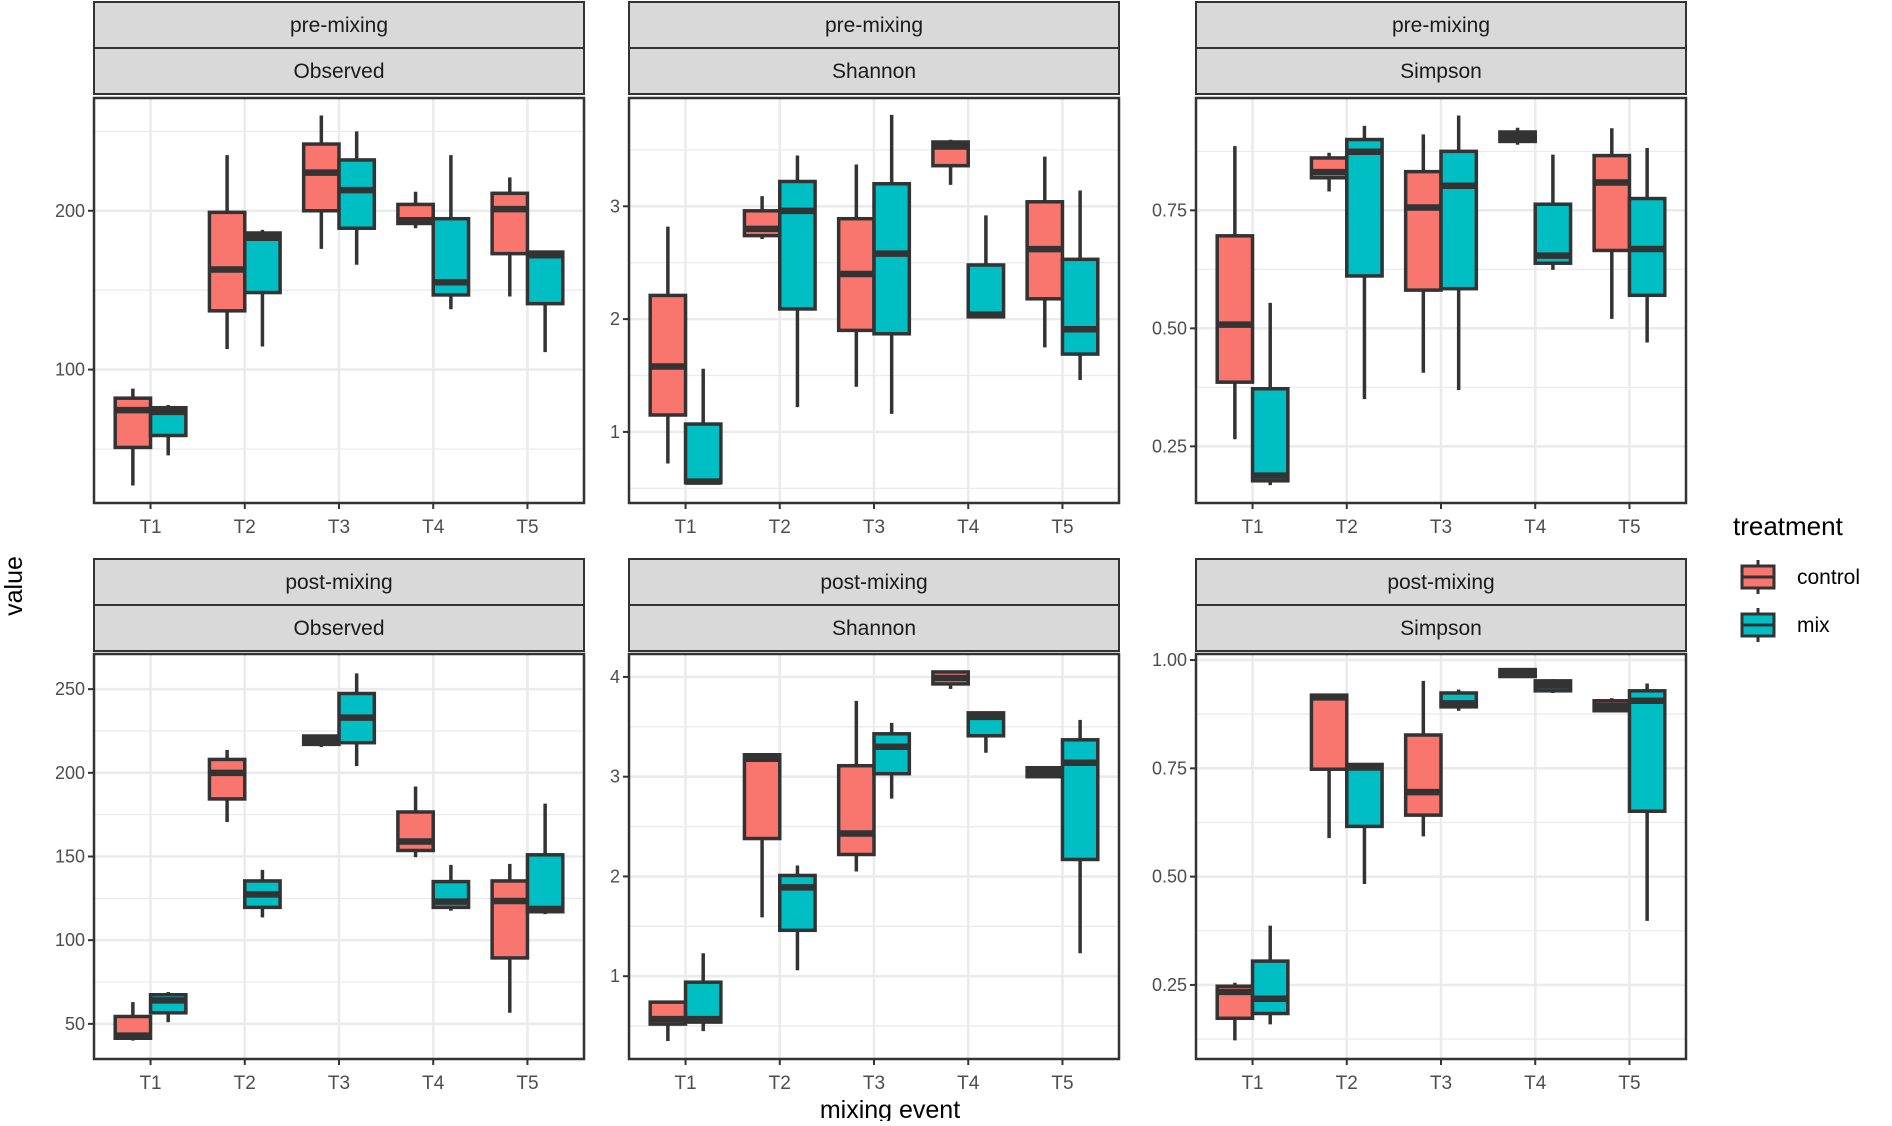 Image resolution: width=1892 pixels, height=1126 pixels. I want to click on panel-pre-mixing-Simpson: pre-mixing Simpson 0.25 0.50 0.75 T1 T2 T3 T4 T5, so click(1420, 269).